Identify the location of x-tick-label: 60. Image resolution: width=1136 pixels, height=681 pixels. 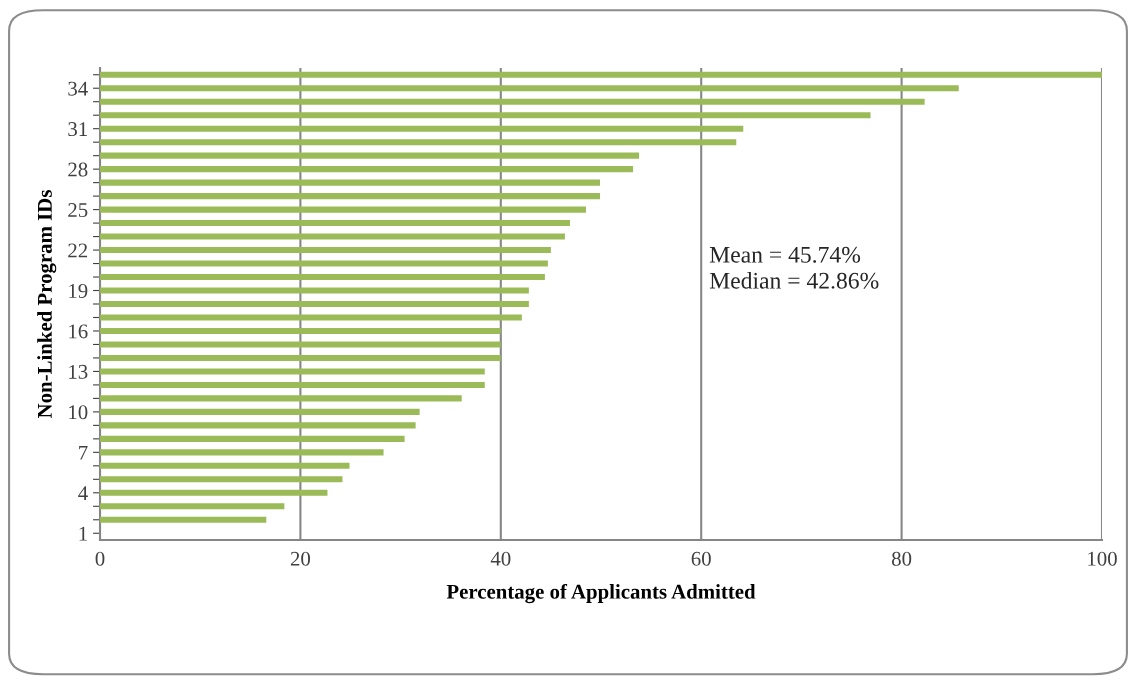
(701, 558).